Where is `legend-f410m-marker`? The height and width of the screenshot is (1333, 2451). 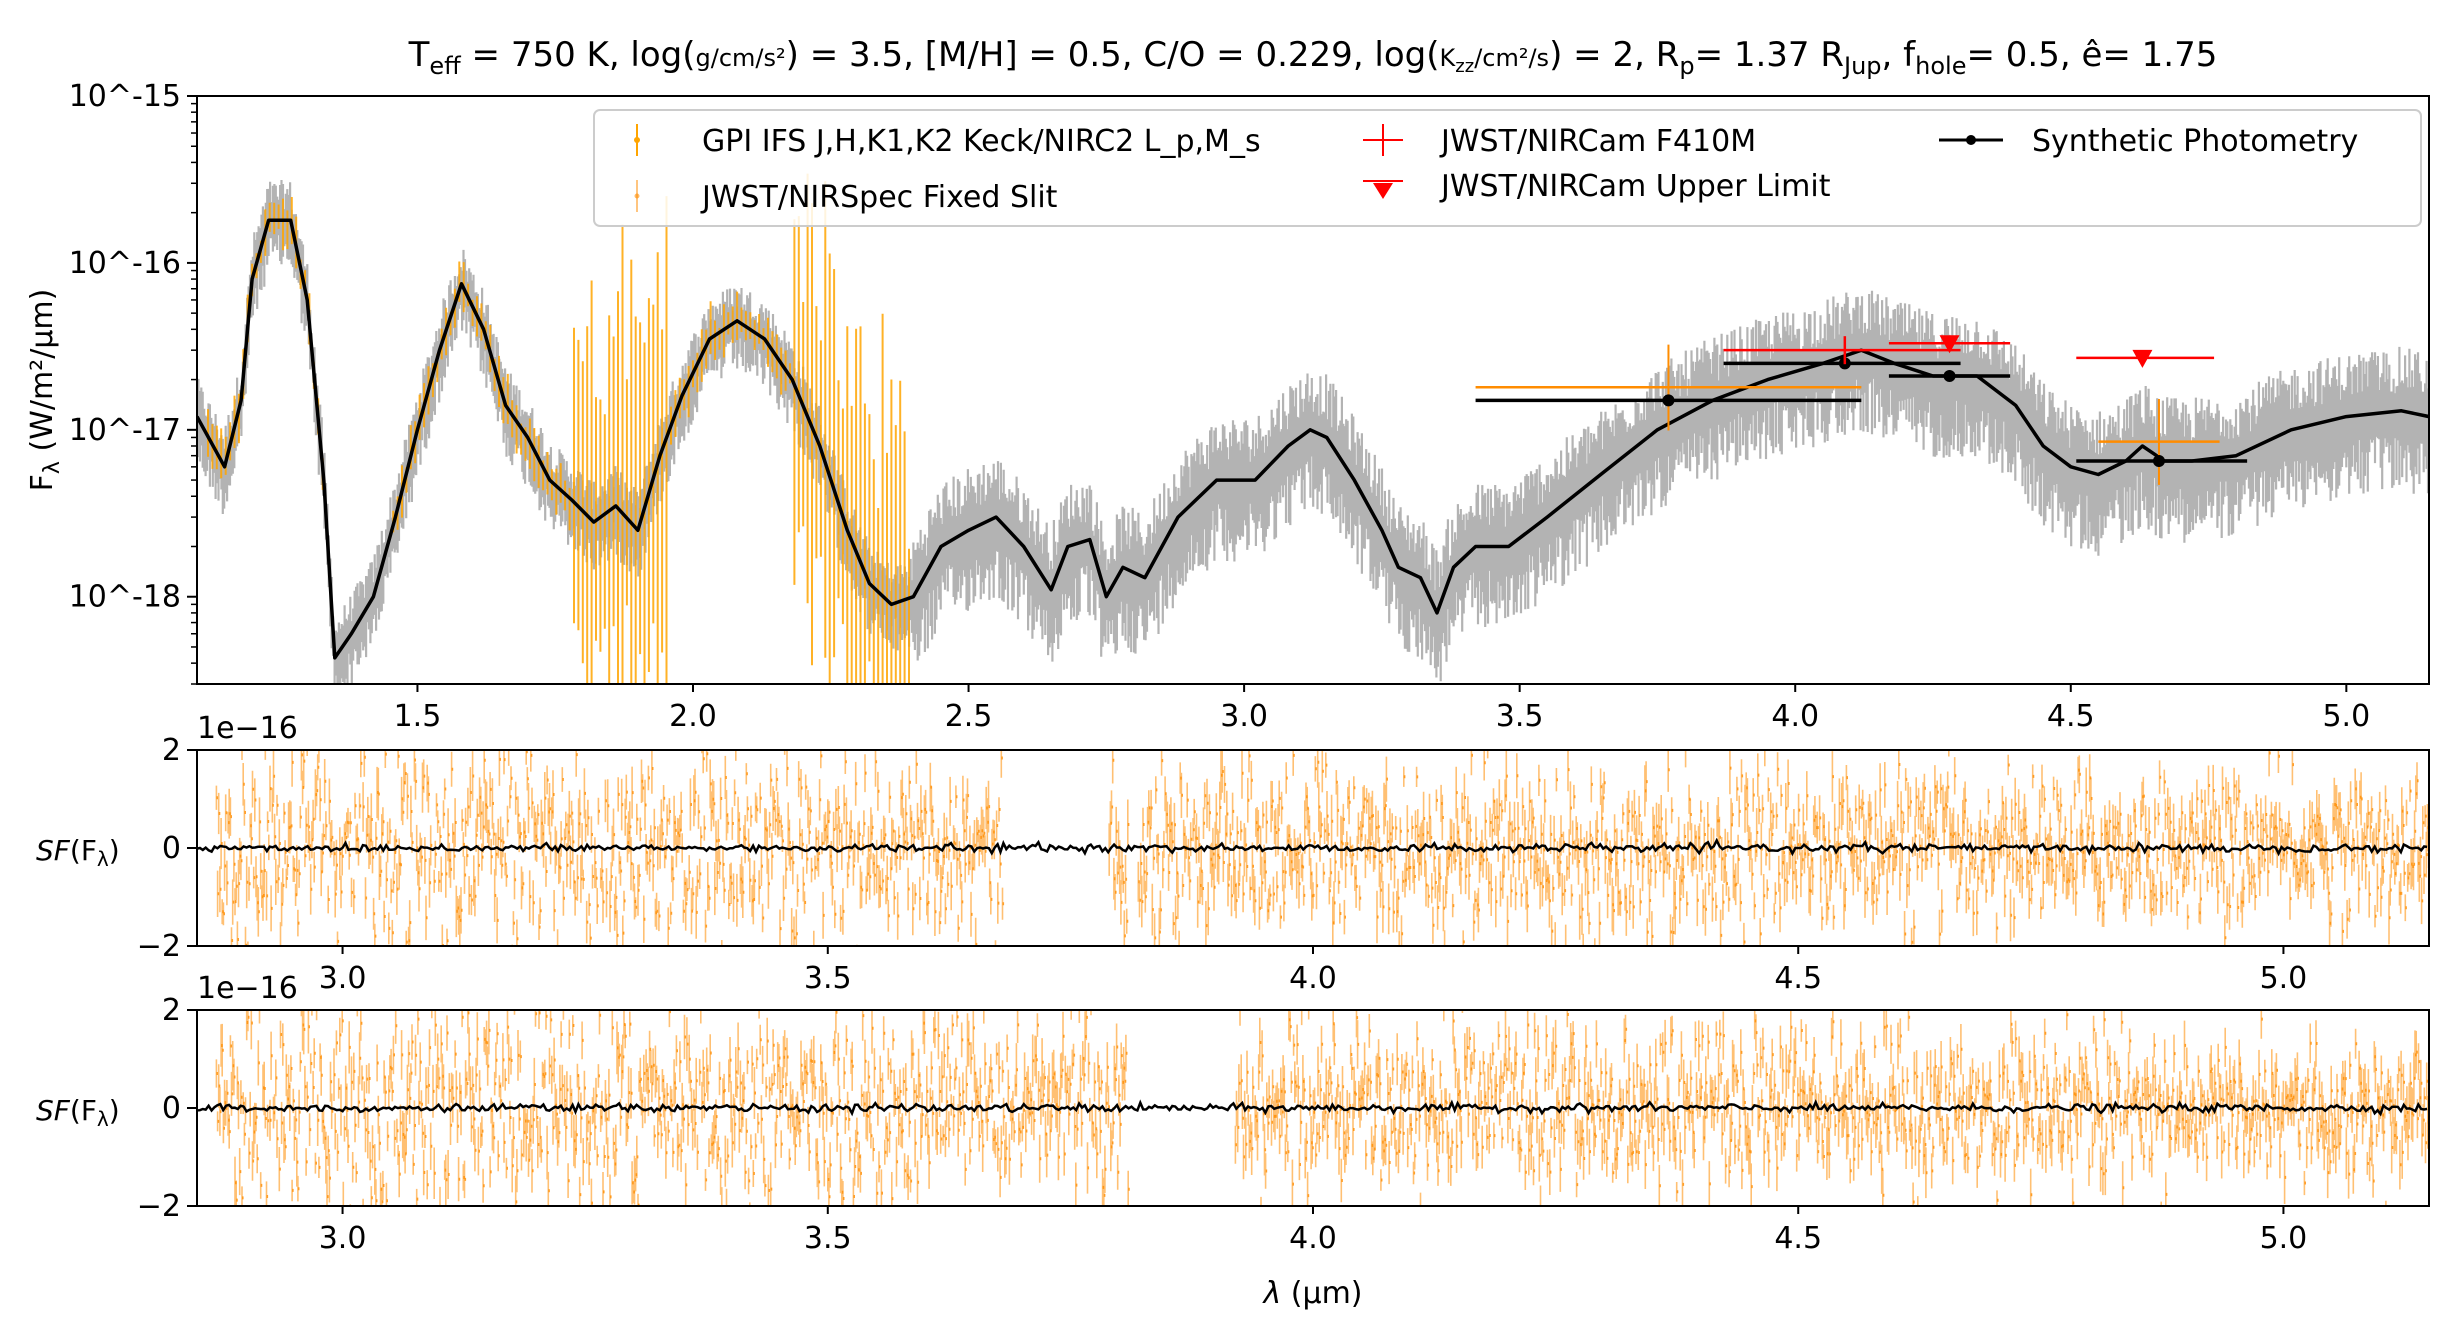
legend-f410m-marker is located at coordinates (1383, 140).